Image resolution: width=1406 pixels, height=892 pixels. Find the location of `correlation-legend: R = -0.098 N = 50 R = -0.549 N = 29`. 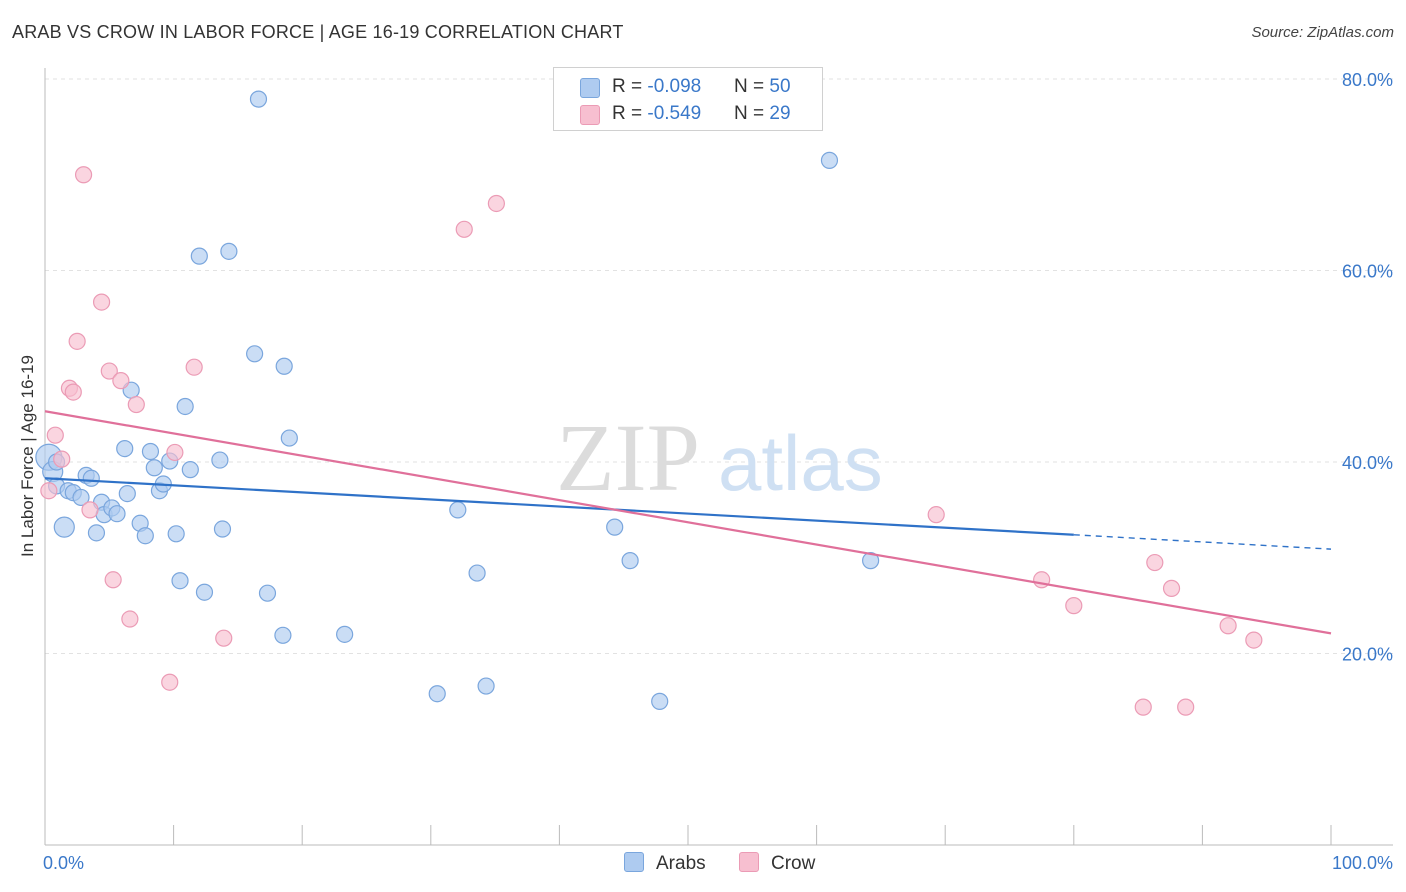

correlation-legend: R = -0.098 N = 50 R = -0.549 N = 29 is located at coordinates (688, 99).